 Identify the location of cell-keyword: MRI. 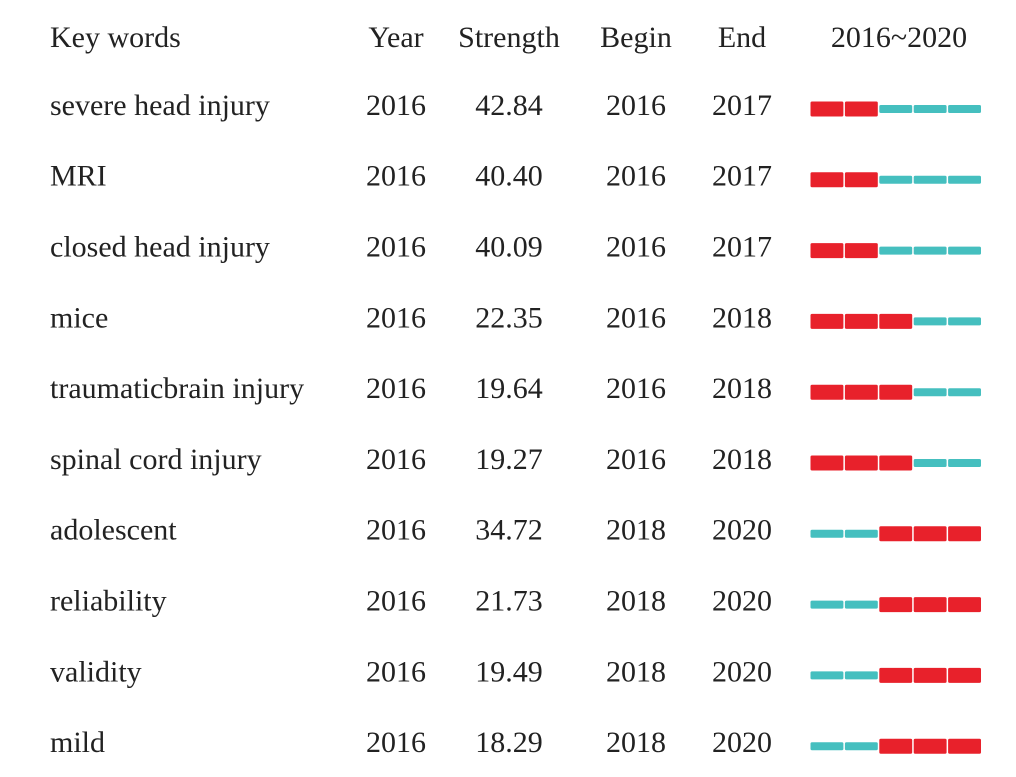
(78, 176).